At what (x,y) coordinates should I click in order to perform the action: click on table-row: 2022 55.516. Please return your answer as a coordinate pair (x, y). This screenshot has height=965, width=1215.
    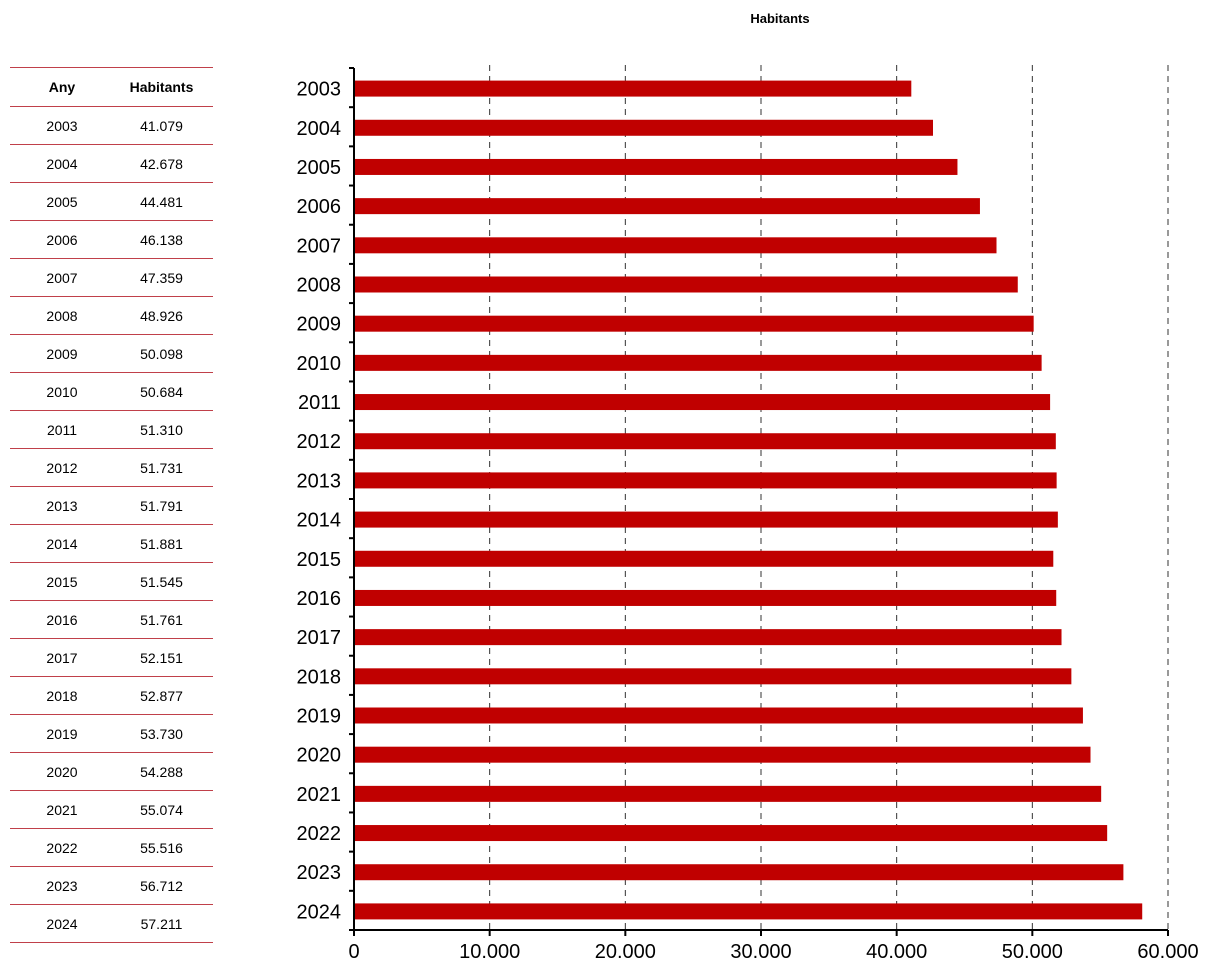
    Looking at the image, I should click on (111, 847).